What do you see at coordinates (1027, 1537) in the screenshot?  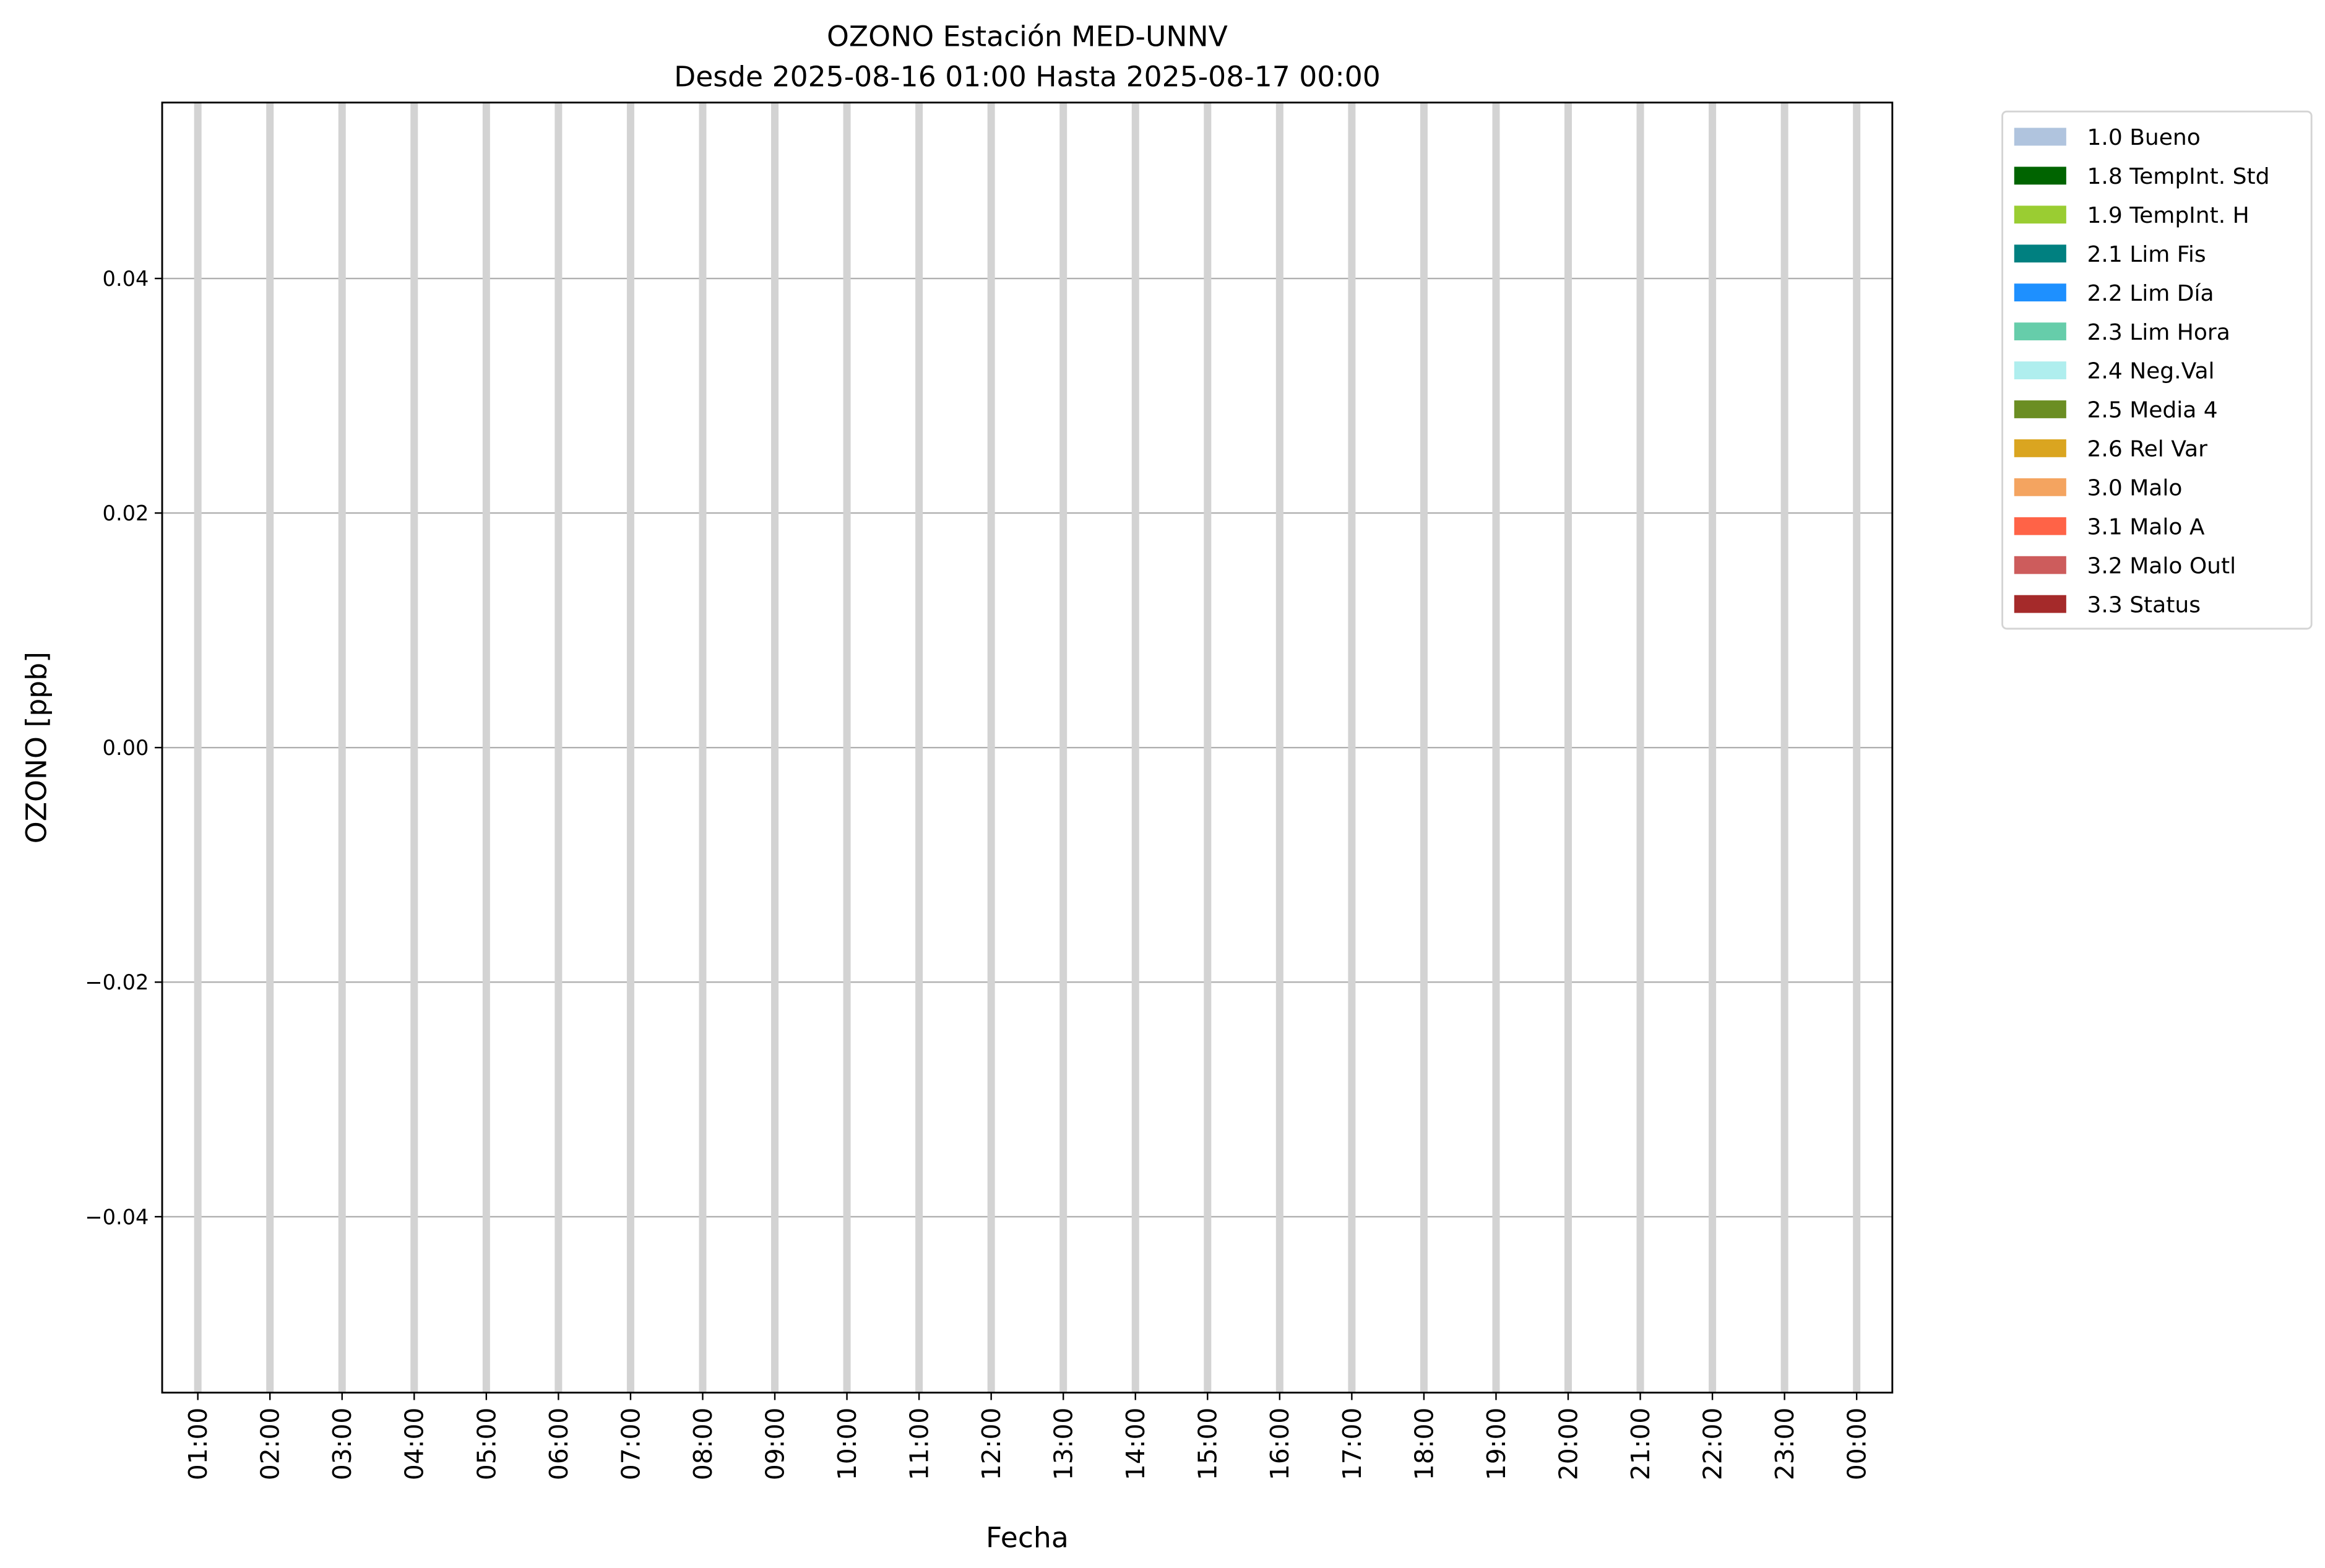 I see `x-axis-label: Fecha` at bounding box center [1027, 1537].